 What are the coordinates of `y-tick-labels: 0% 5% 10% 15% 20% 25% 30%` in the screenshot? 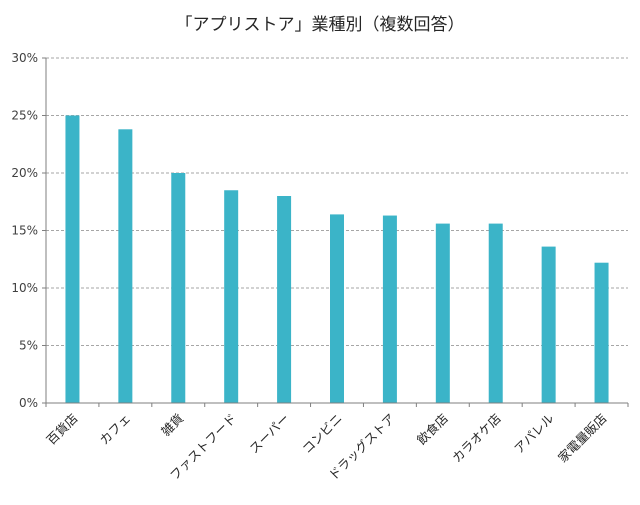 It's located at (24, 230).